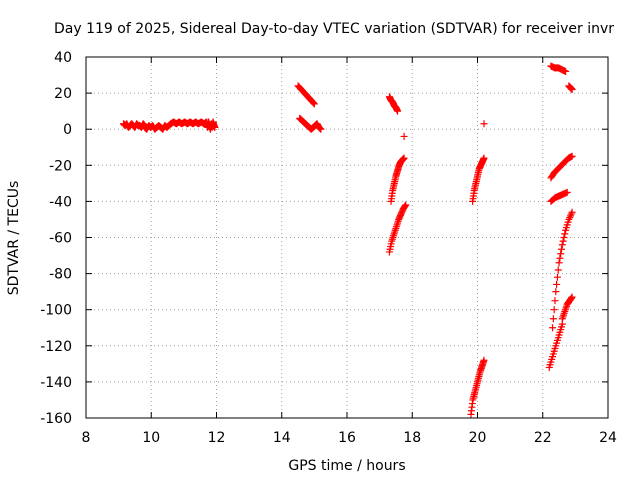 This screenshot has width=640, height=480. What do you see at coordinates (63, 94) in the screenshot?
I see `y-tick-label: 20` at bounding box center [63, 94].